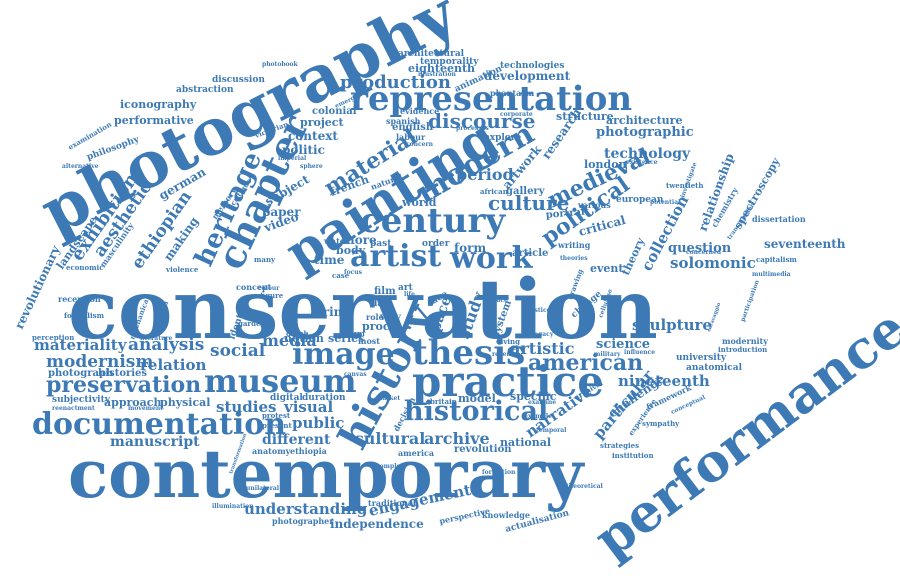 This screenshot has width=900, height=576. Describe the element at coordinates (363, 310) in the screenshot. I see `word-conservation: conservation` at that location.